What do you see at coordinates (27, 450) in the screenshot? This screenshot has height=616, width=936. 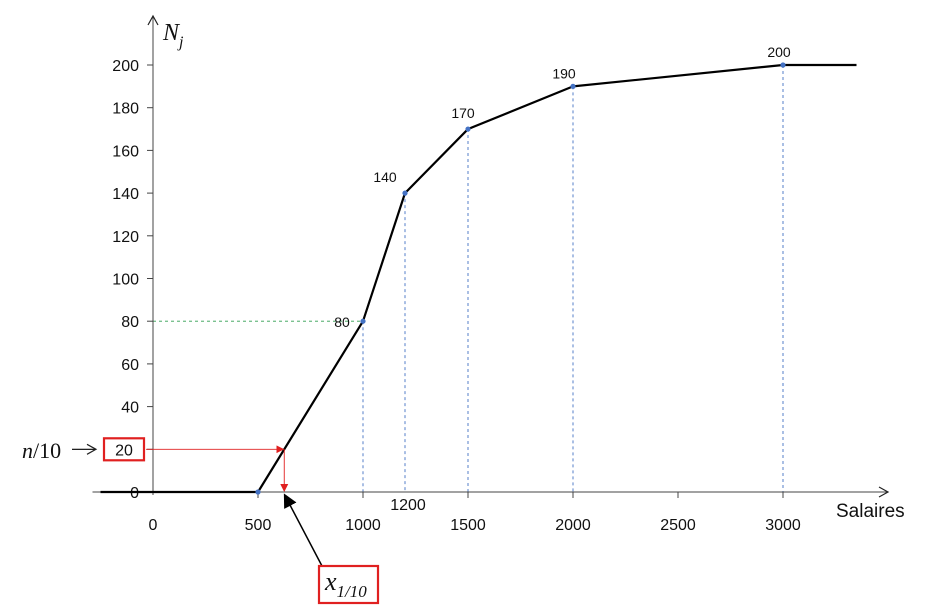 I see `n-over-10-n: n` at bounding box center [27, 450].